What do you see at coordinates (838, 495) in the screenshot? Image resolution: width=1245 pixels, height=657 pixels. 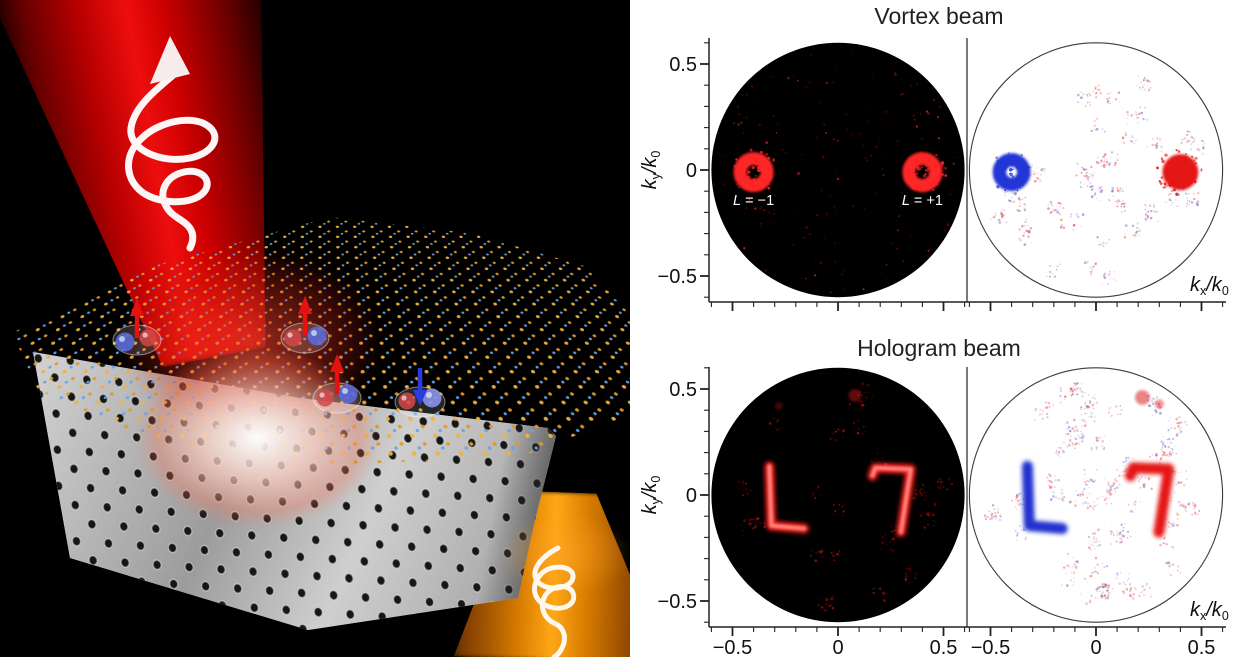 I see `photoluminescence-intensity-panel` at bounding box center [838, 495].